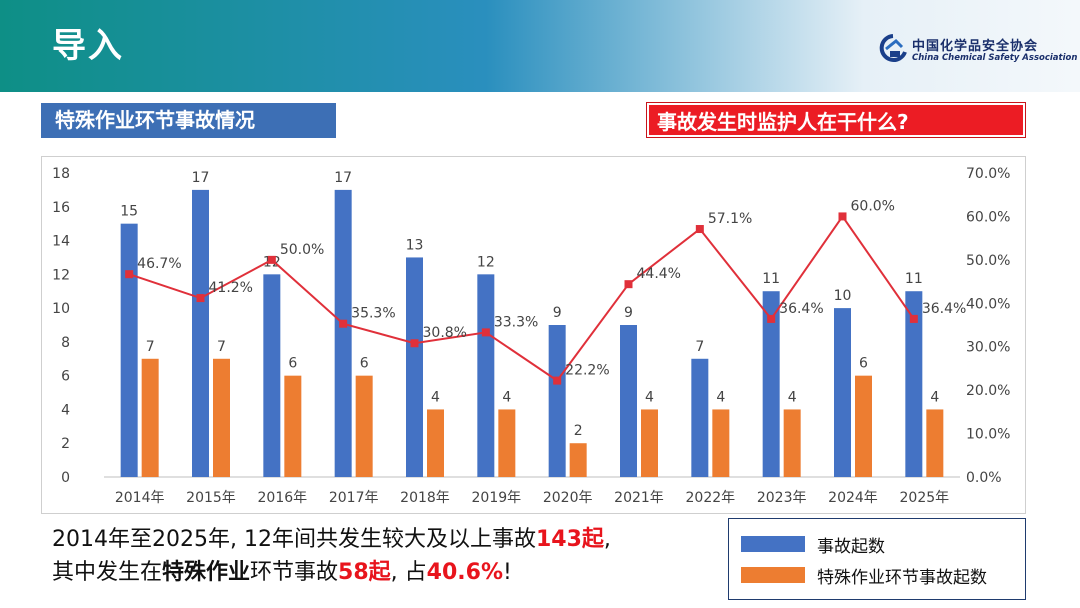 The height and width of the screenshot is (608, 1080). I want to click on bar-total-label: 13, so click(415, 245).